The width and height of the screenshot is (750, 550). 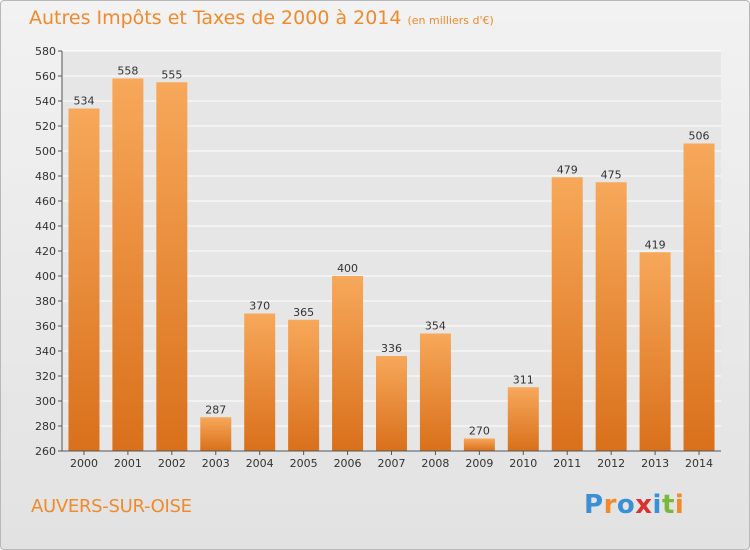 What do you see at coordinates (45, 376) in the screenshot?
I see `y-tick-label: 320` at bounding box center [45, 376].